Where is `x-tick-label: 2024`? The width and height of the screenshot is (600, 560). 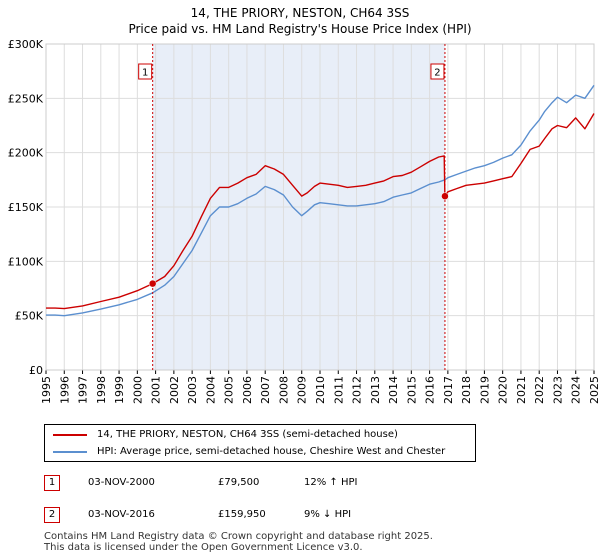 x-tick-label: 2024 is located at coordinates (576, 390).